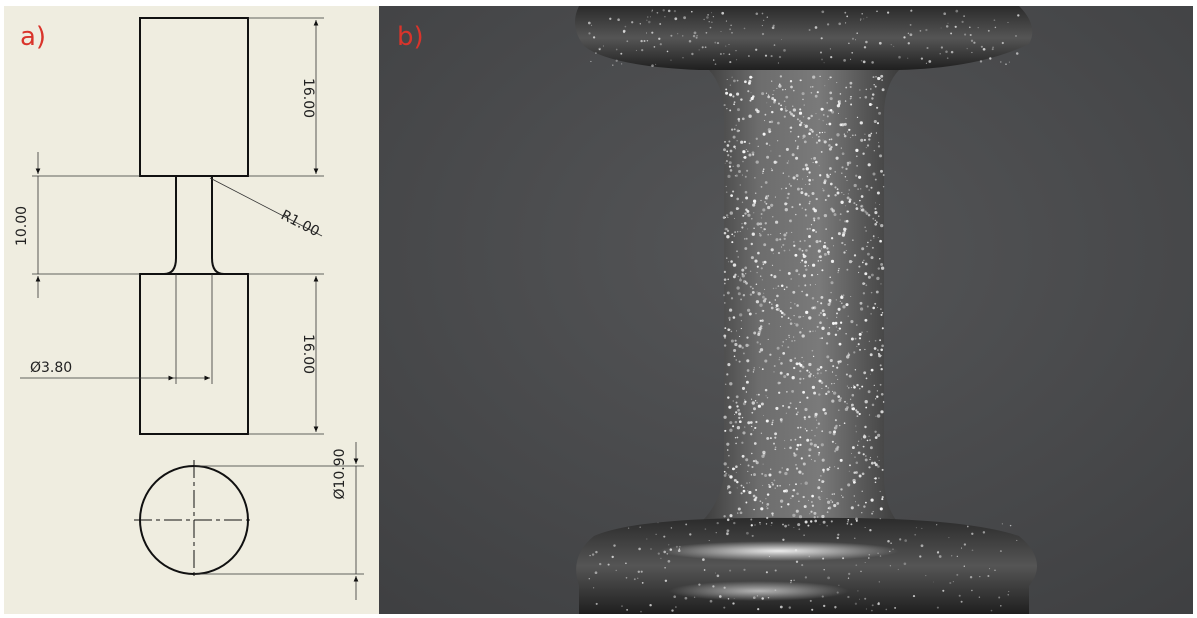 This screenshot has height=618, width=1197. I want to click on gauge-bar-shape, so click(799, 297).